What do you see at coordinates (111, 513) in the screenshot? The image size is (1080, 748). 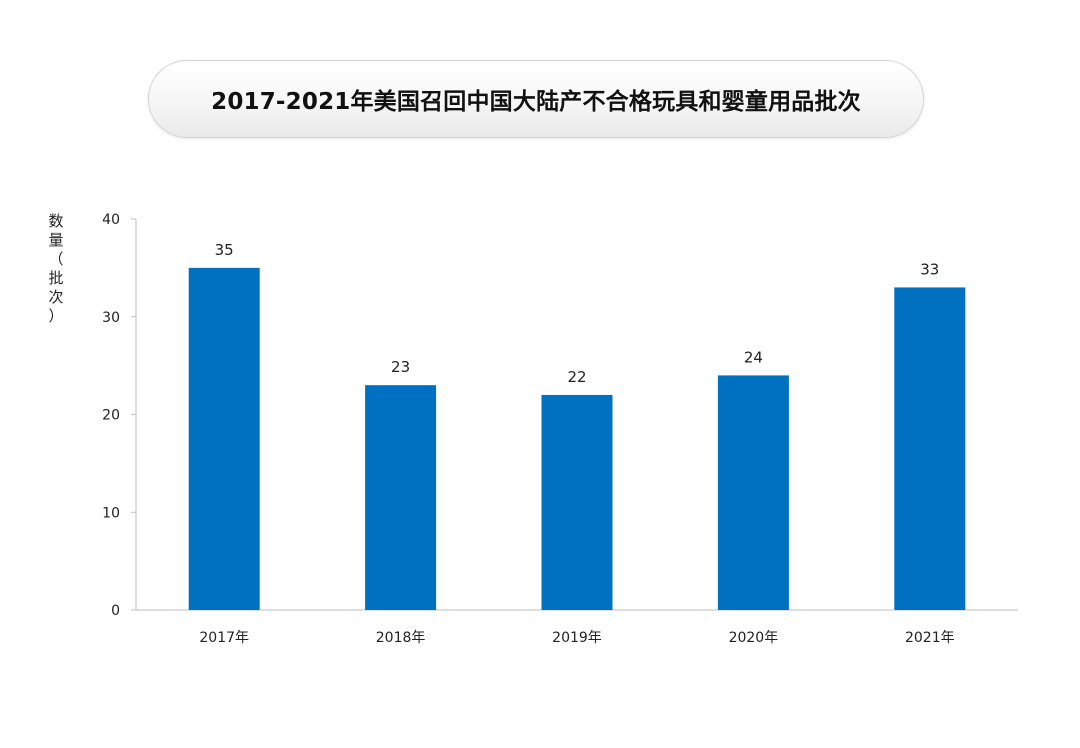 I see `y-tick-label: 10` at bounding box center [111, 513].